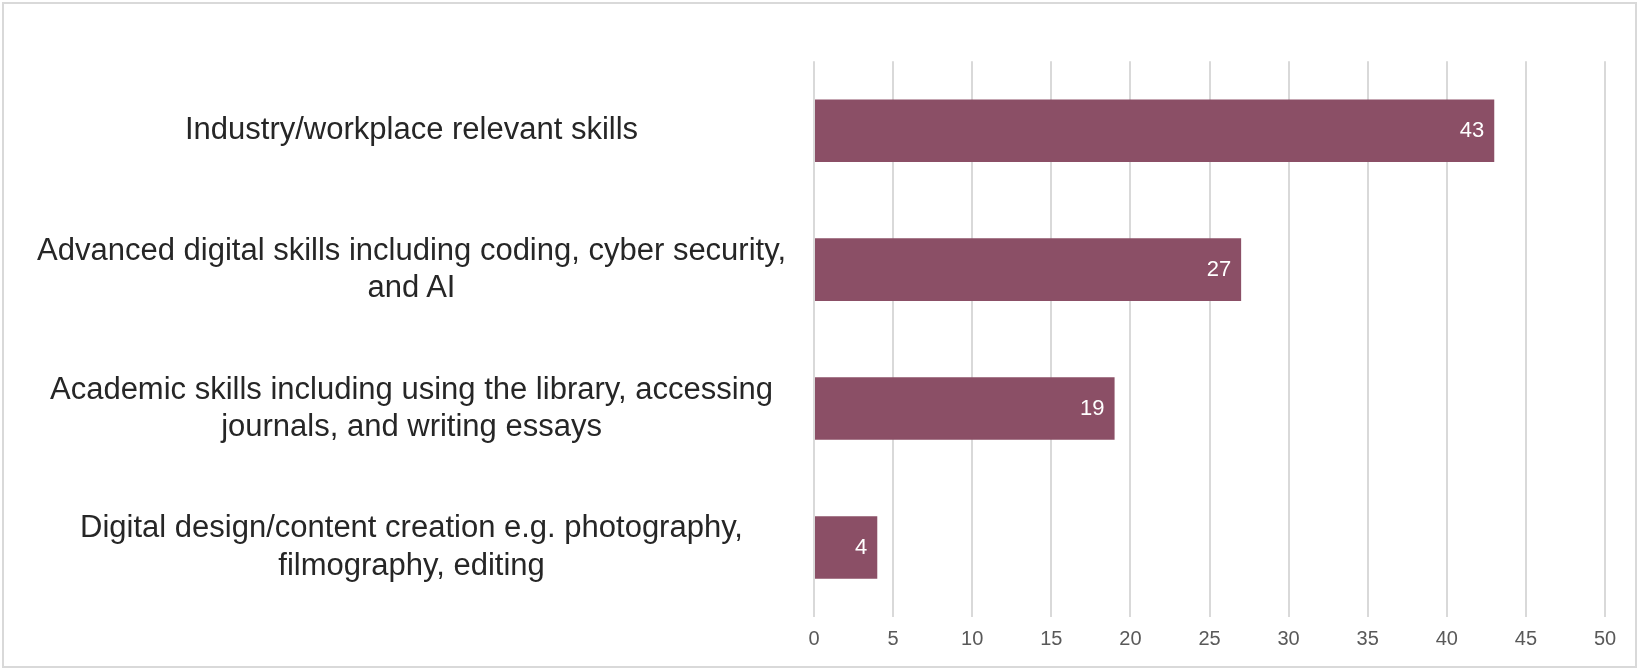 This screenshot has width=1639, height=670. I want to click on x-tick-label: 25, so click(1209, 637).